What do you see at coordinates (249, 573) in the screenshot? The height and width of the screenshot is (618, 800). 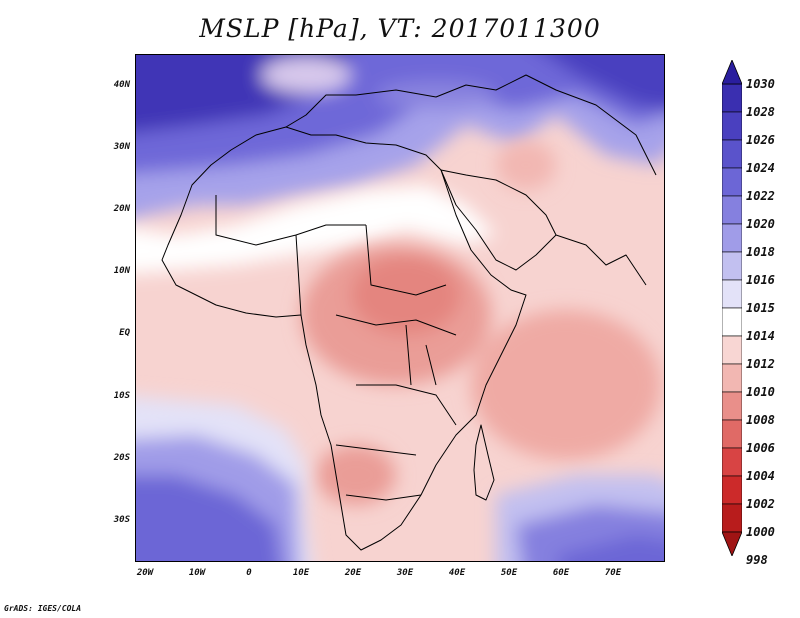 I see `lon-tick-label: 0` at bounding box center [249, 573].